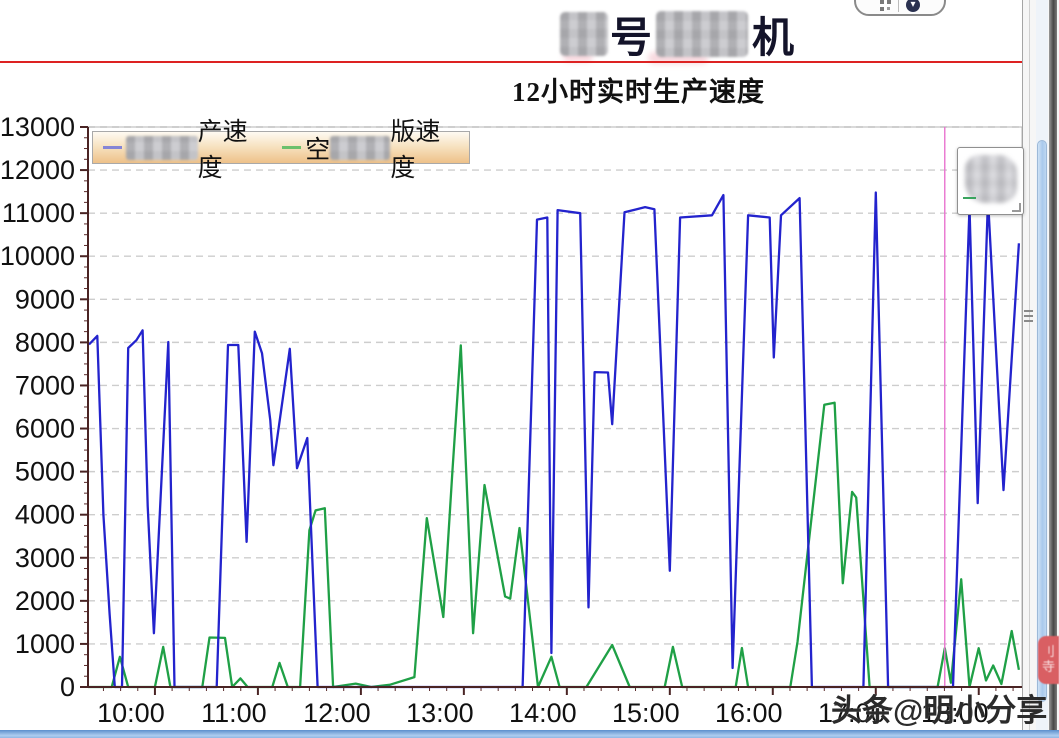 This screenshot has width=1059, height=738. I want to click on watermark-text: 头条@明小分享, so click(939, 710).